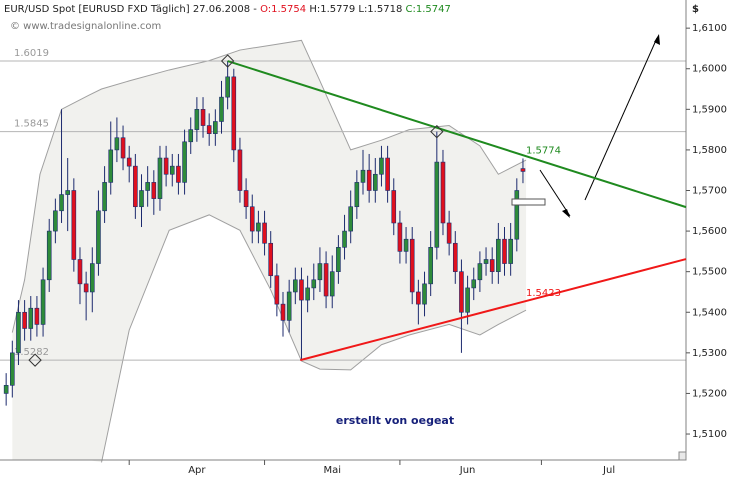  Describe the element at coordinates (543, 150) in the screenshot. I see `price-label: 1.5774` at that location.